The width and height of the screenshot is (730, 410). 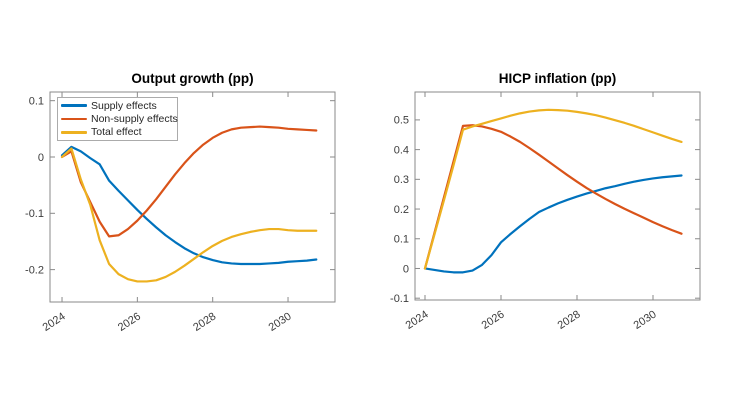 I want to click on legend-item-total: Total effect, so click(x=117, y=132).